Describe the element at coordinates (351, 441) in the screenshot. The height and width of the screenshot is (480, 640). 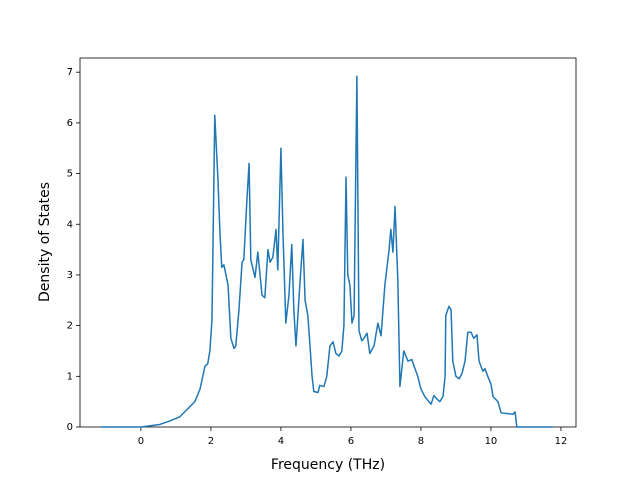
I see `x-tick-label: 6` at that location.